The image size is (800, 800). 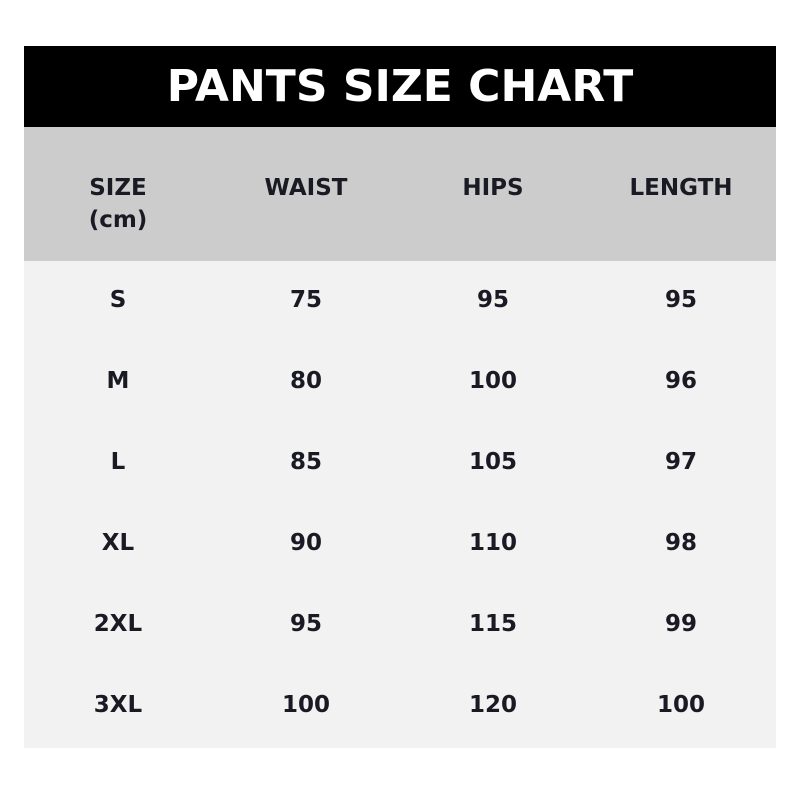 What do you see at coordinates (305, 705) in the screenshot?
I see `cell-waist: 100` at bounding box center [305, 705].